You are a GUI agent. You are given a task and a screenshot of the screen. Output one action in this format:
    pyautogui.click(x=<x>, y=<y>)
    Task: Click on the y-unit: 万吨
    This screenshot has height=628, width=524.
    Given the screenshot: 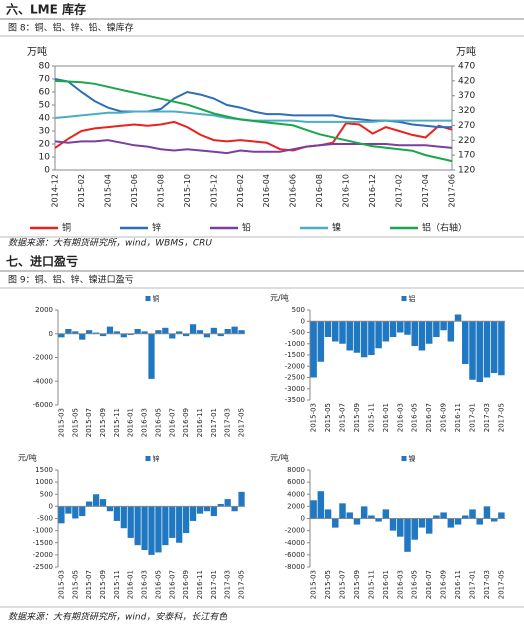 What is the action you would take?
    pyautogui.click(x=37, y=51)
    